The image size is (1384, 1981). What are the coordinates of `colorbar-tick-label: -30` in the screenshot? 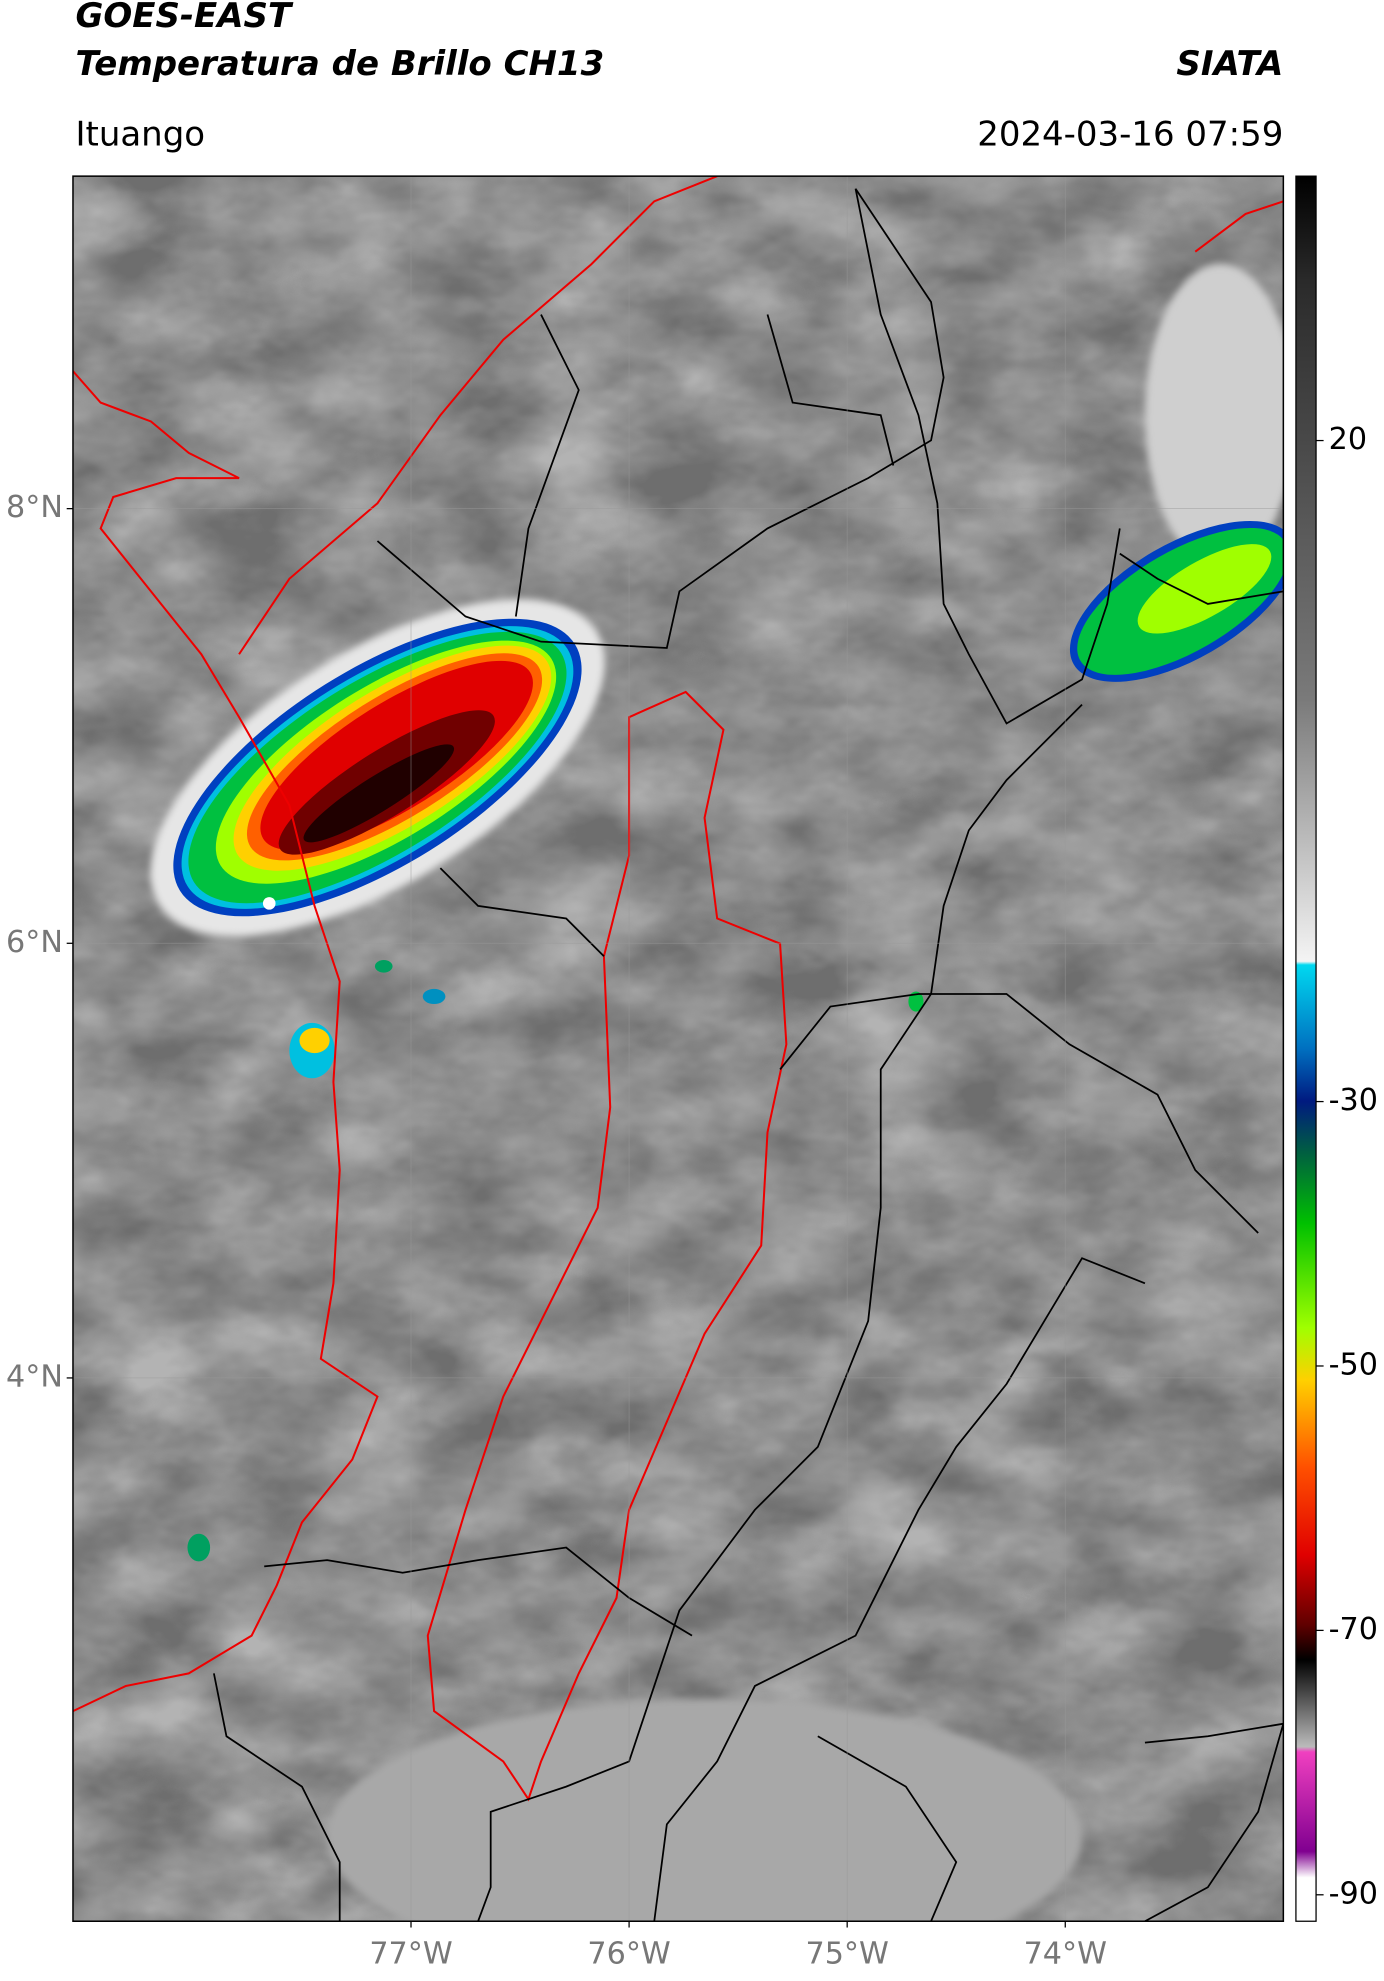 It's located at (1353, 1100).